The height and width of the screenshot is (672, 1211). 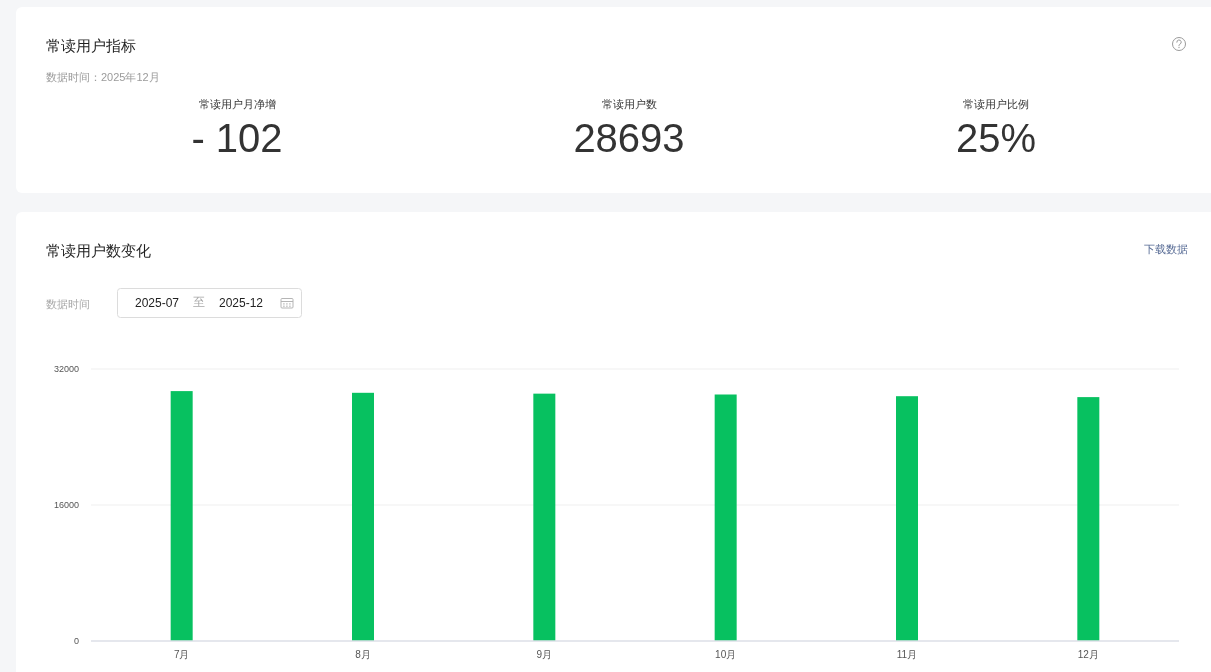 What do you see at coordinates (66, 505) in the screenshot?
I see `ytick: 16000` at bounding box center [66, 505].